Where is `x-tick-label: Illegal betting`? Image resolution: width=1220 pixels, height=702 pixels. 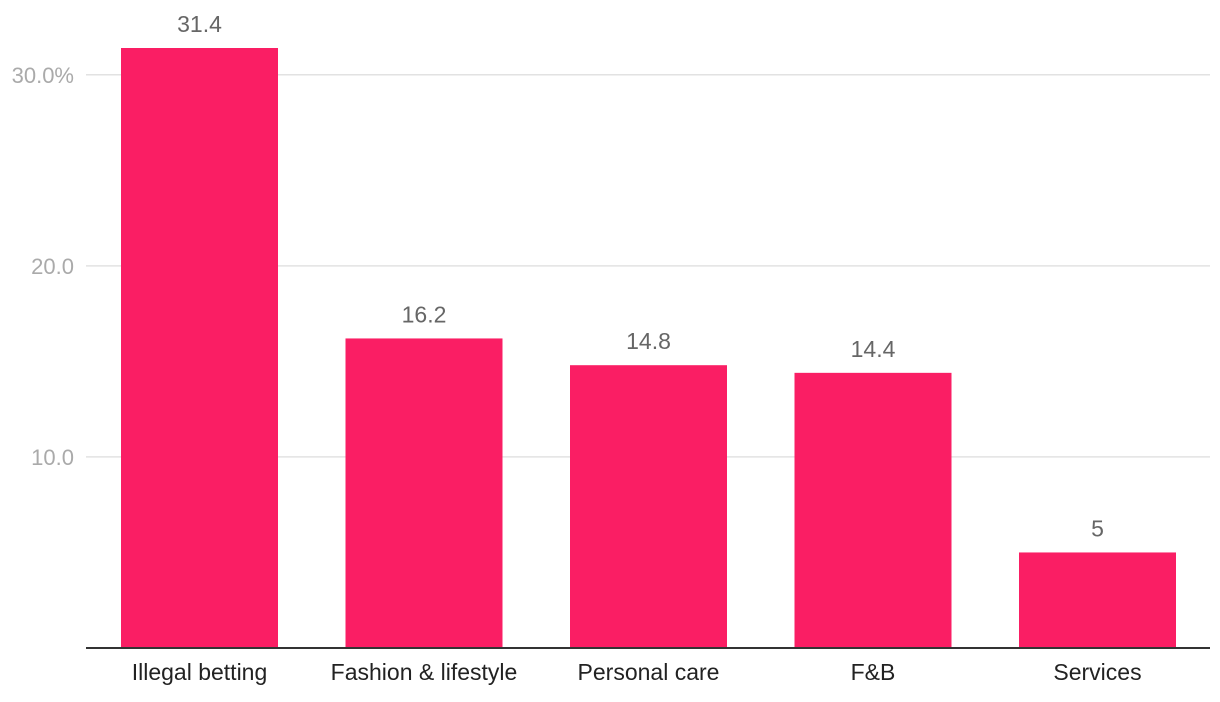 x-tick-label: Illegal betting is located at coordinates (200, 672).